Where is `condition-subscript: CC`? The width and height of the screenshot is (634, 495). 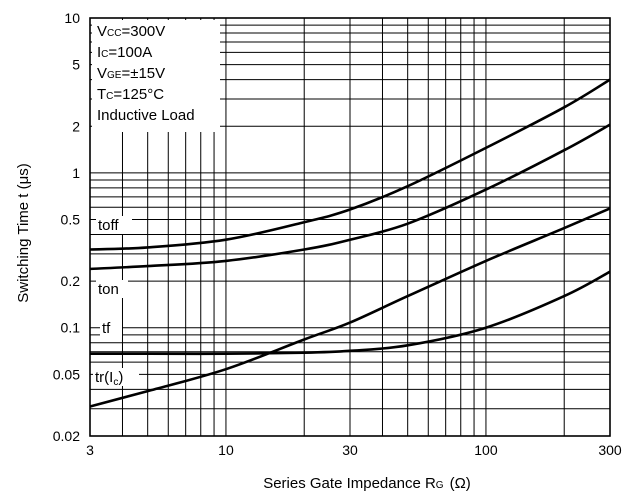 condition-subscript: CC is located at coordinates (114, 33).